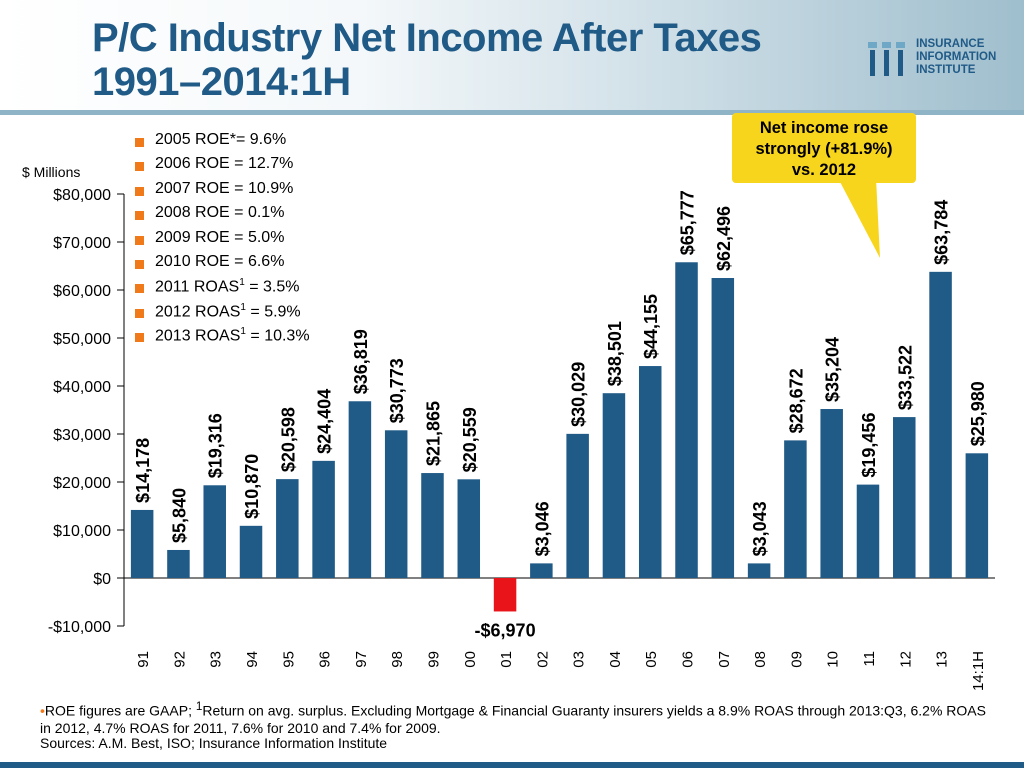  I want to click on legend-label-text: 2006 ROE = 12.7%, so click(224, 164).